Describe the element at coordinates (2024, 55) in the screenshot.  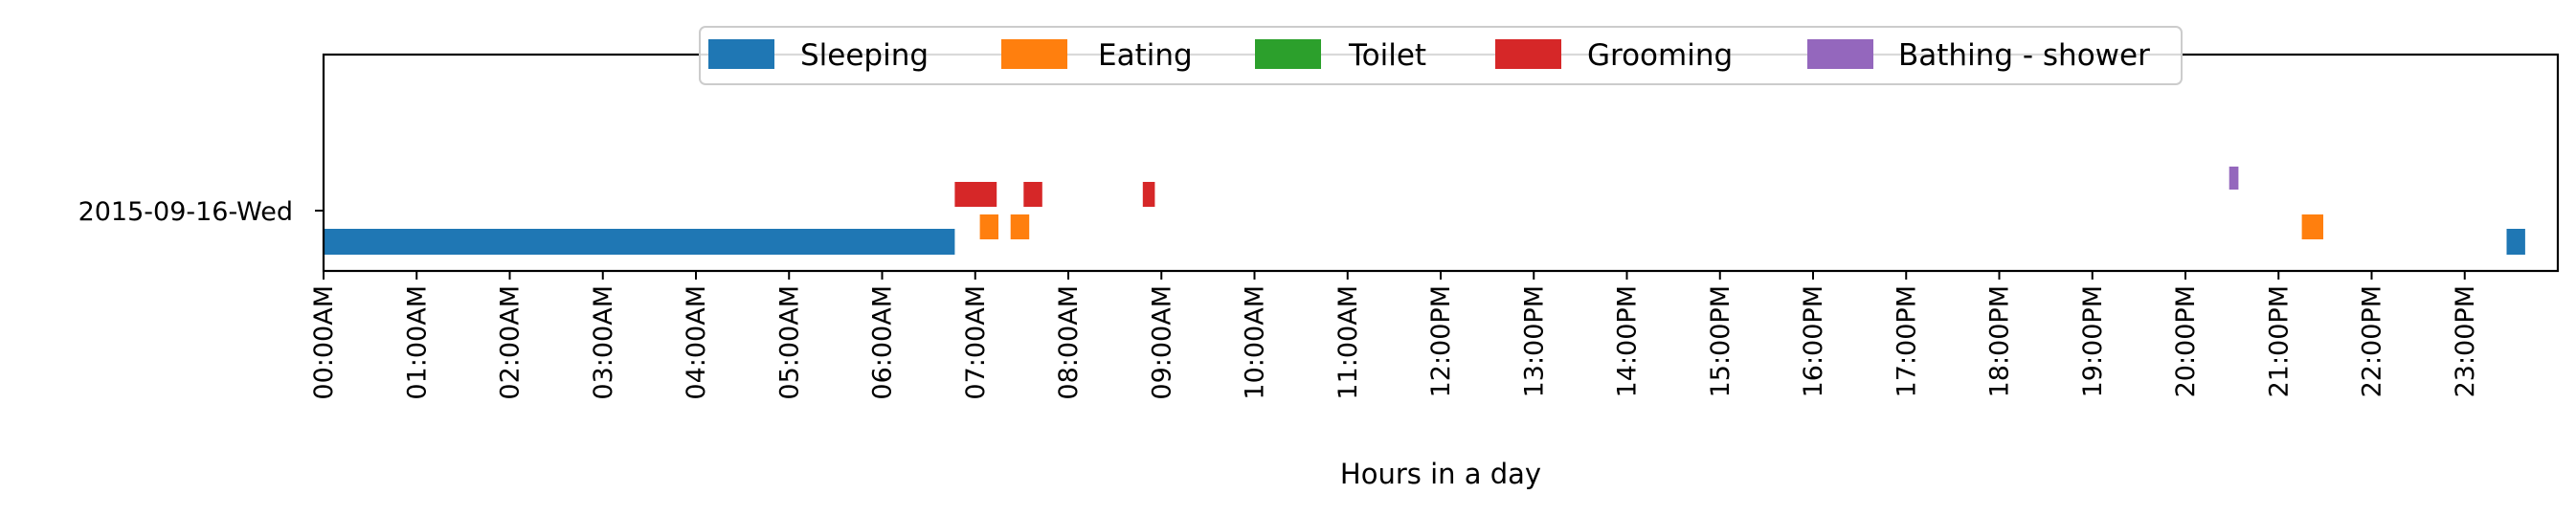
I see `legend-label-bathing-shower: Bathing - shower` at that location.